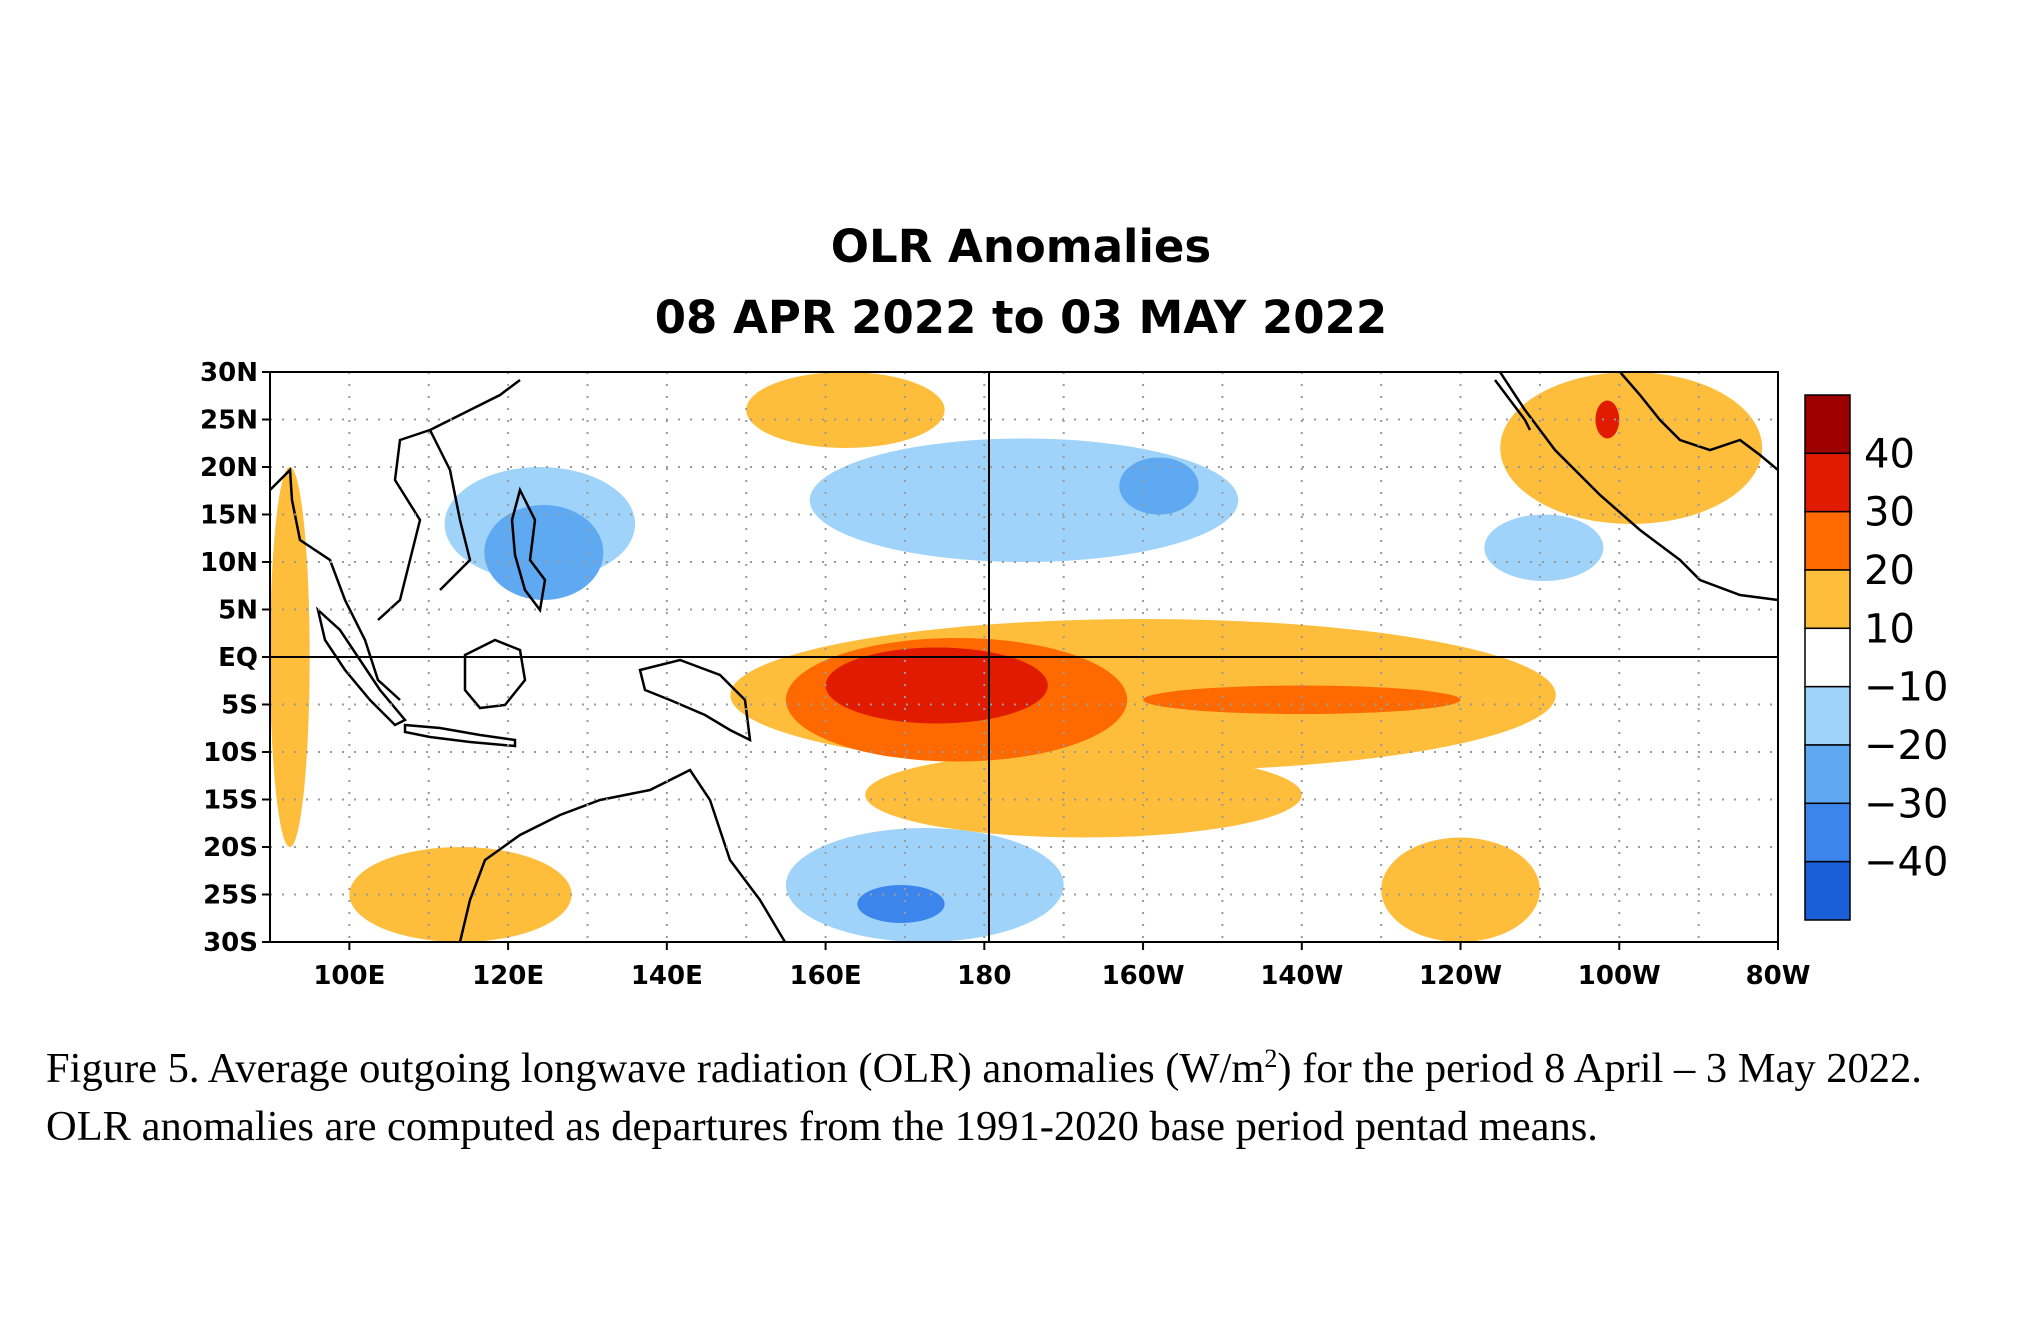  I want to click on x-tick-label: 120W, so click(1460, 976).